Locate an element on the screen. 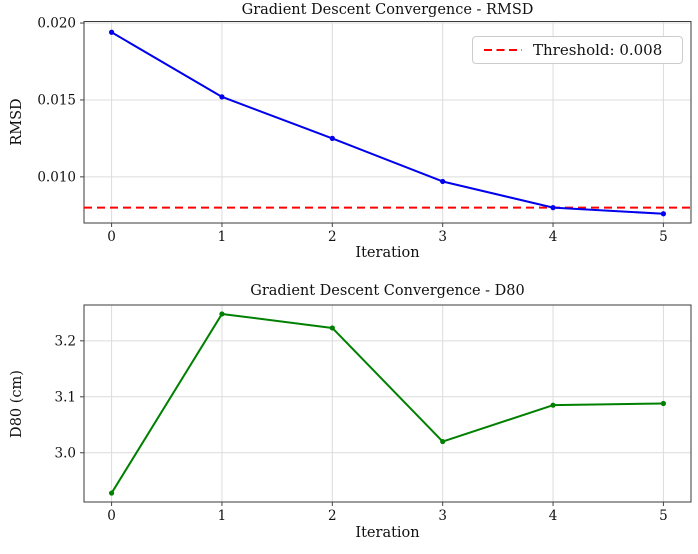 Image resolution: width=698 pixels, height=554 pixels. rmsd-y-axis-label: RMSD is located at coordinates (17, 122).